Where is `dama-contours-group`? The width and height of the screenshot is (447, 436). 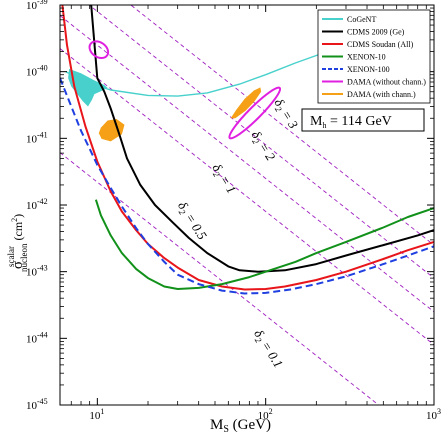 dama-contours-group is located at coordinates (185, 90).